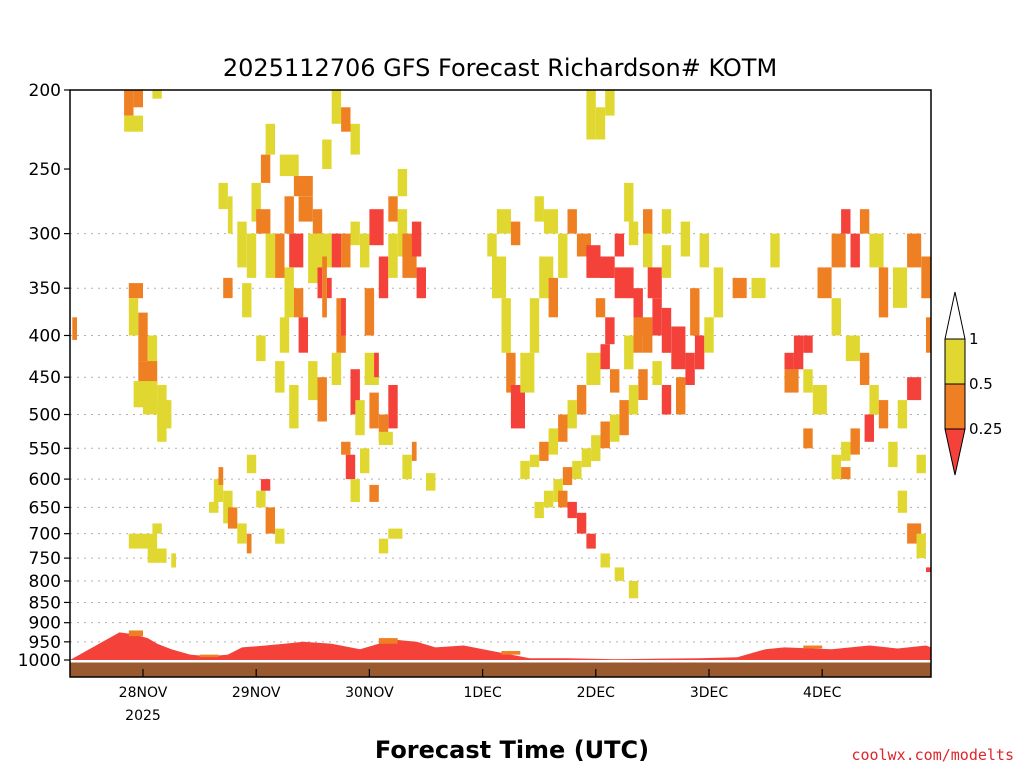 The height and width of the screenshot is (768, 1024). Describe the element at coordinates (45, 289) in the screenshot. I see `y-tick-label-350: 350` at that location.